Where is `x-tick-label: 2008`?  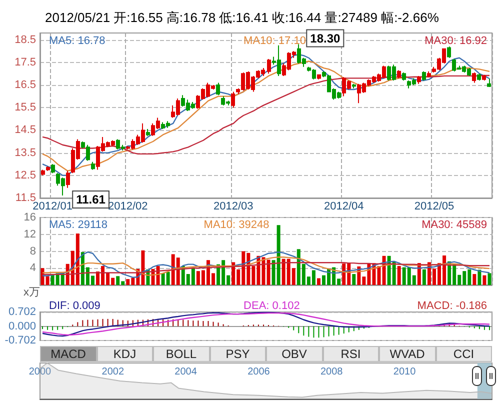 x-tick-label: 2008 is located at coordinates (332, 372).